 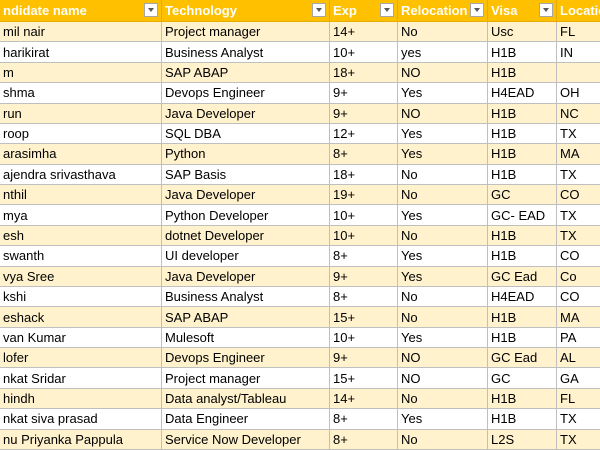 I want to click on cell-text: GC Ead, so click(x=514, y=358).